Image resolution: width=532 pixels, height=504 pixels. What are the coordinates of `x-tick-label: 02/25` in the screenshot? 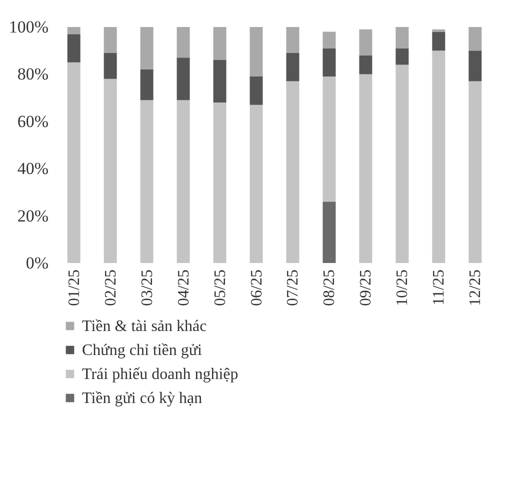 It's located at (111, 288).